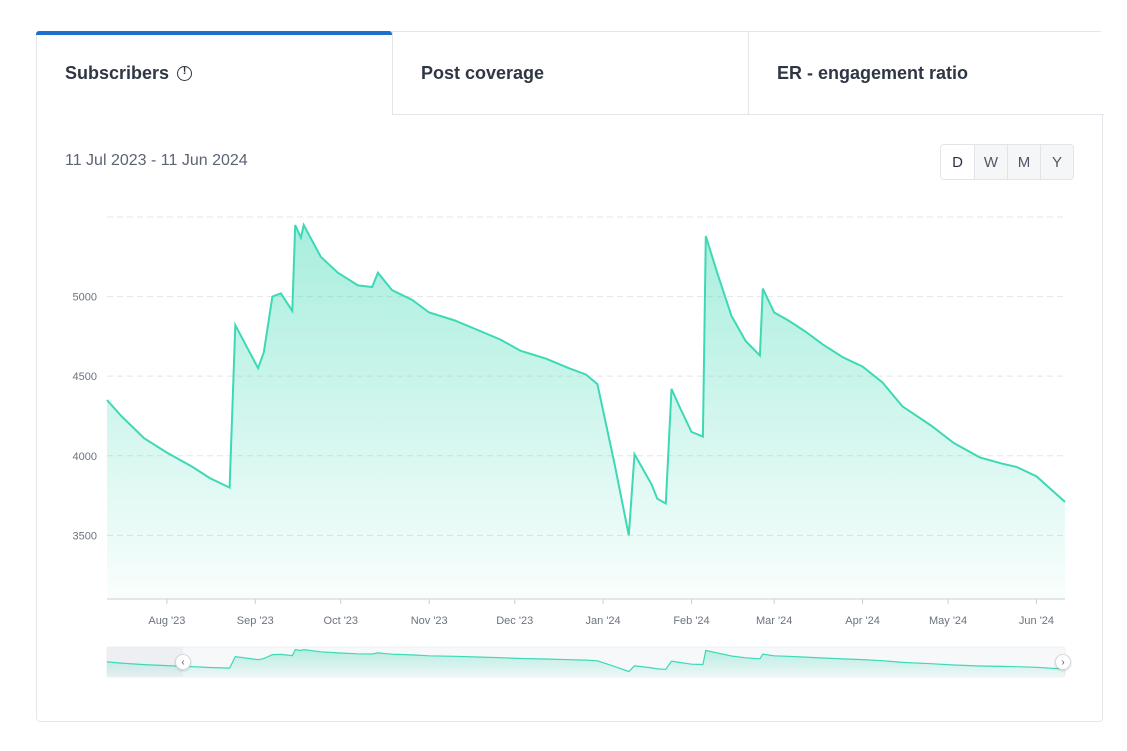  What do you see at coordinates (1056, 162) in the screenshot?
I see `period-year-button: Y` at bounding box center [1056, 162].